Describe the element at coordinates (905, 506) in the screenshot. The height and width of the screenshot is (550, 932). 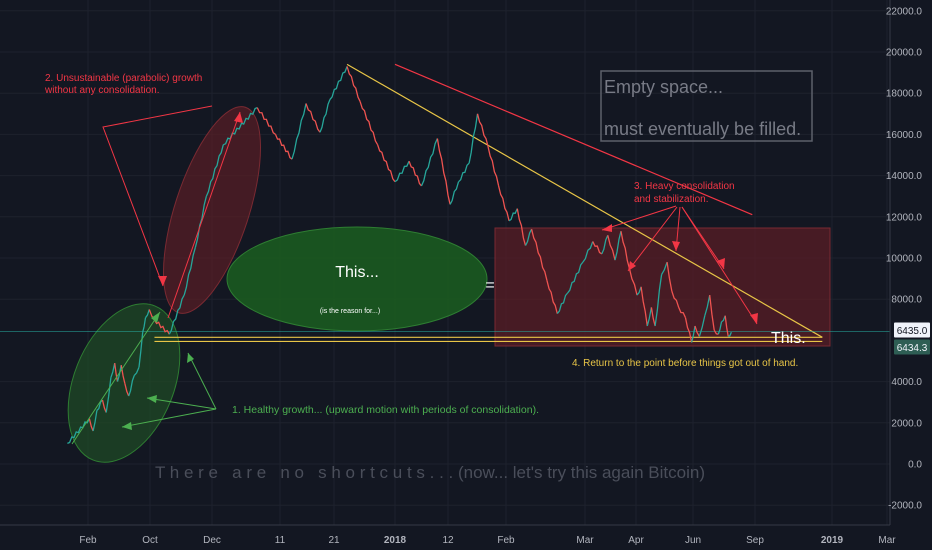
I see `y-tick-label: -2000.0` at that location.